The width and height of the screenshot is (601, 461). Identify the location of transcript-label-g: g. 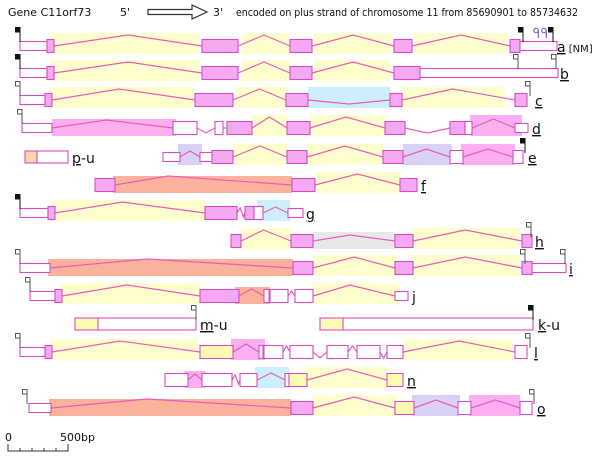
(310, 215).